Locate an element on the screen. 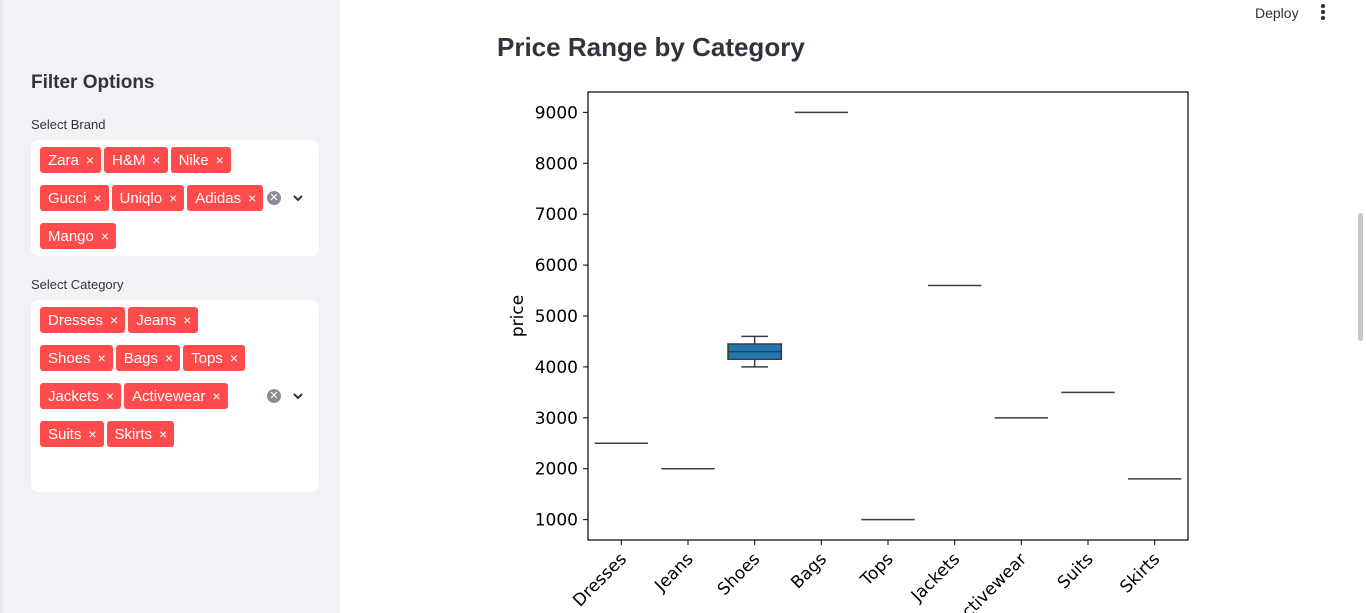 This screenshot has height=613, width=1366. category-clear-icon: ✕ is located at coordinates (274, 396).